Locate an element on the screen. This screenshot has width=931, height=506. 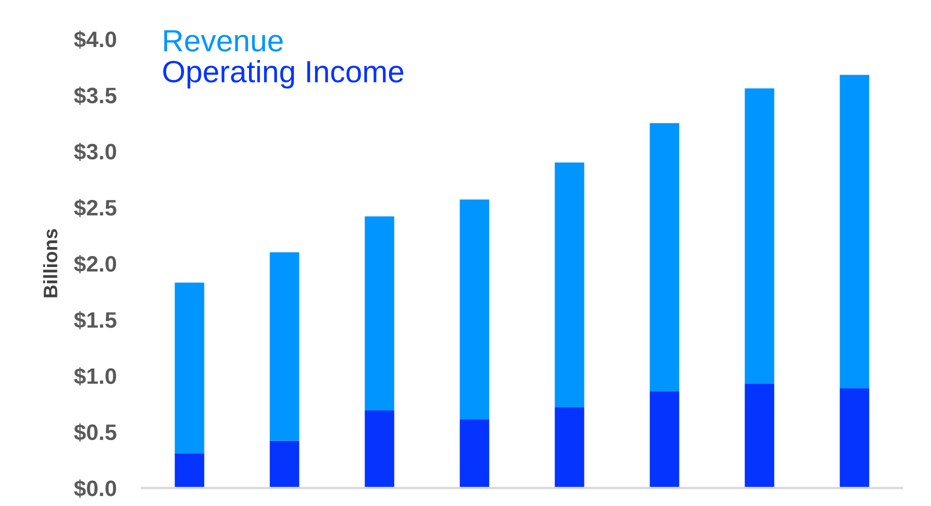
text: Revenue is located at coordinates (223, 41).